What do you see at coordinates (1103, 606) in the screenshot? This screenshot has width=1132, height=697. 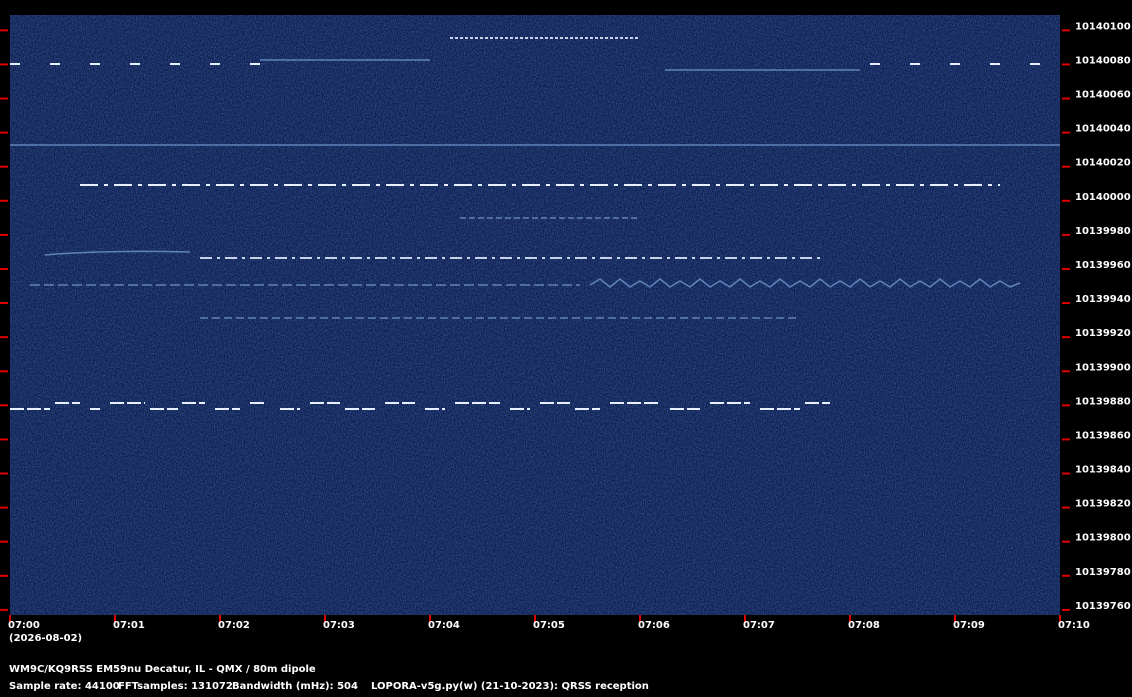 I see `y-tick-label: 10139760` at bounding box center [1103, 606].